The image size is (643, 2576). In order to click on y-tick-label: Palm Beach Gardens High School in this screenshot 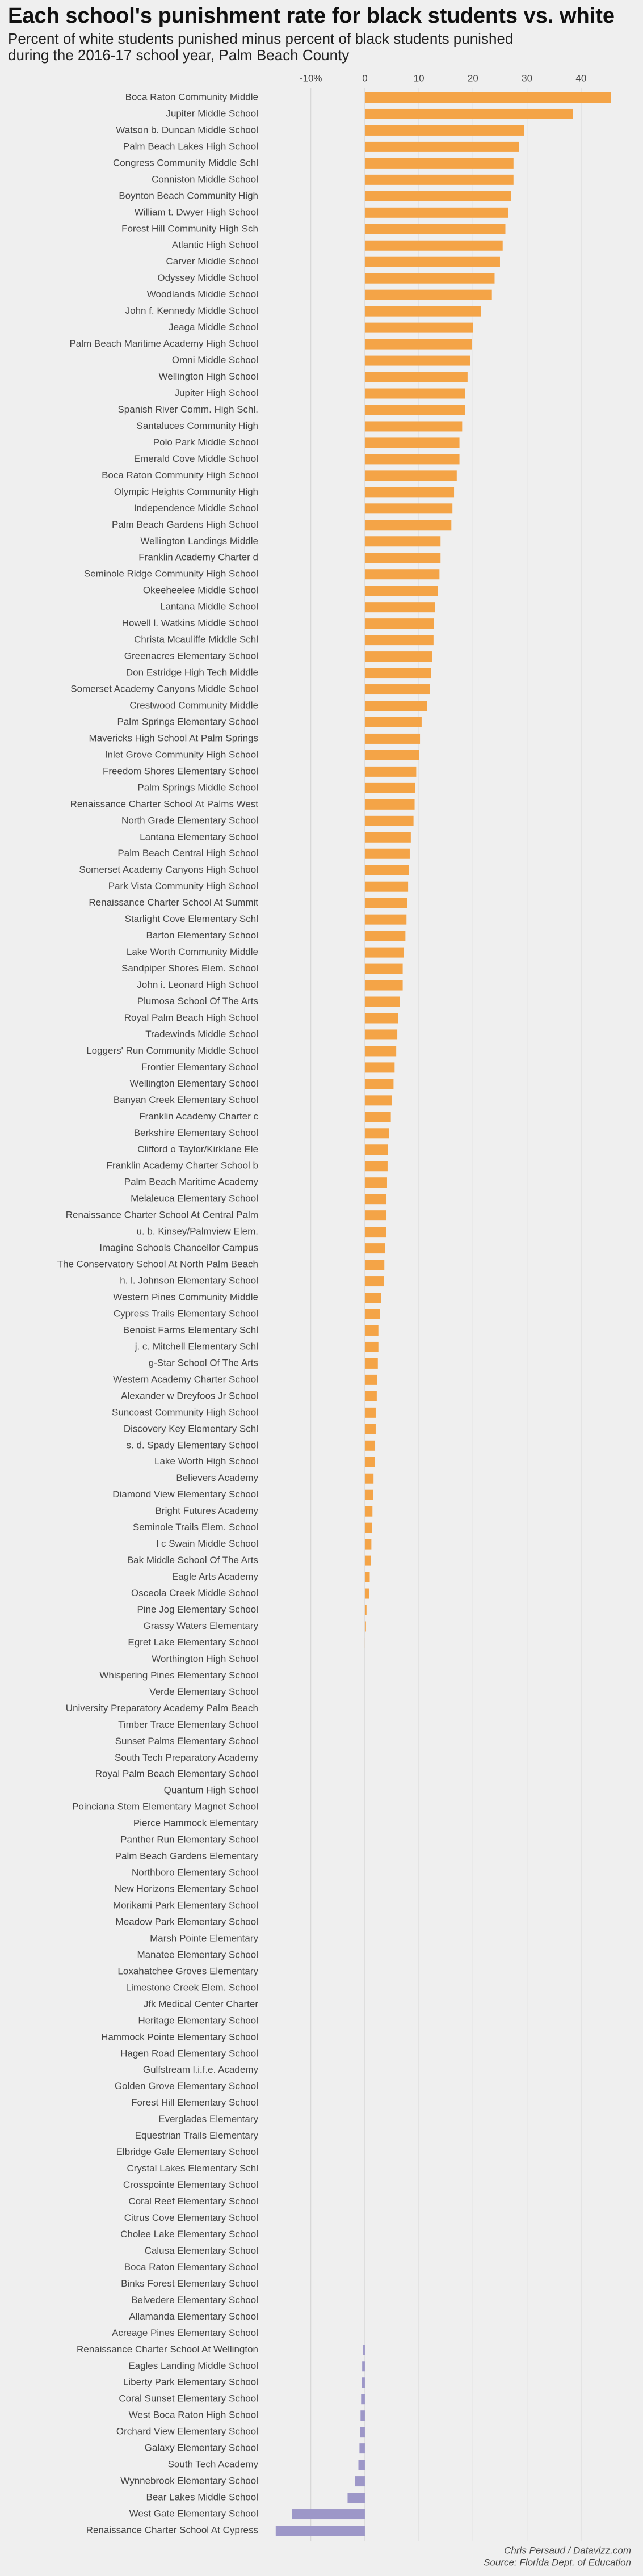, I will do `click(185, 524)`.